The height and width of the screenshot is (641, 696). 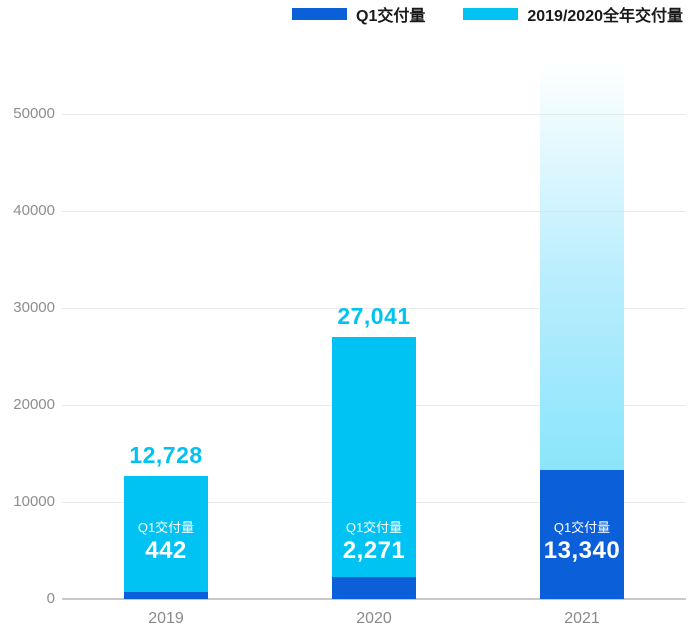 I want to click on x-axis-category-label-2019: 2019, so click(x=166, y=618).